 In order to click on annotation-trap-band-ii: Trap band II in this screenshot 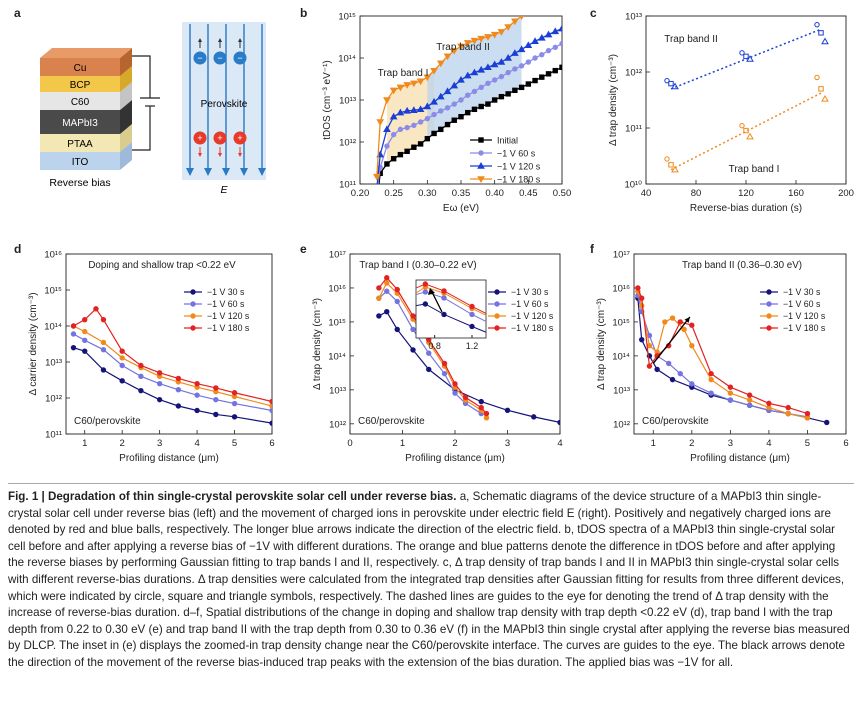, I will do `click(463, 47)`.